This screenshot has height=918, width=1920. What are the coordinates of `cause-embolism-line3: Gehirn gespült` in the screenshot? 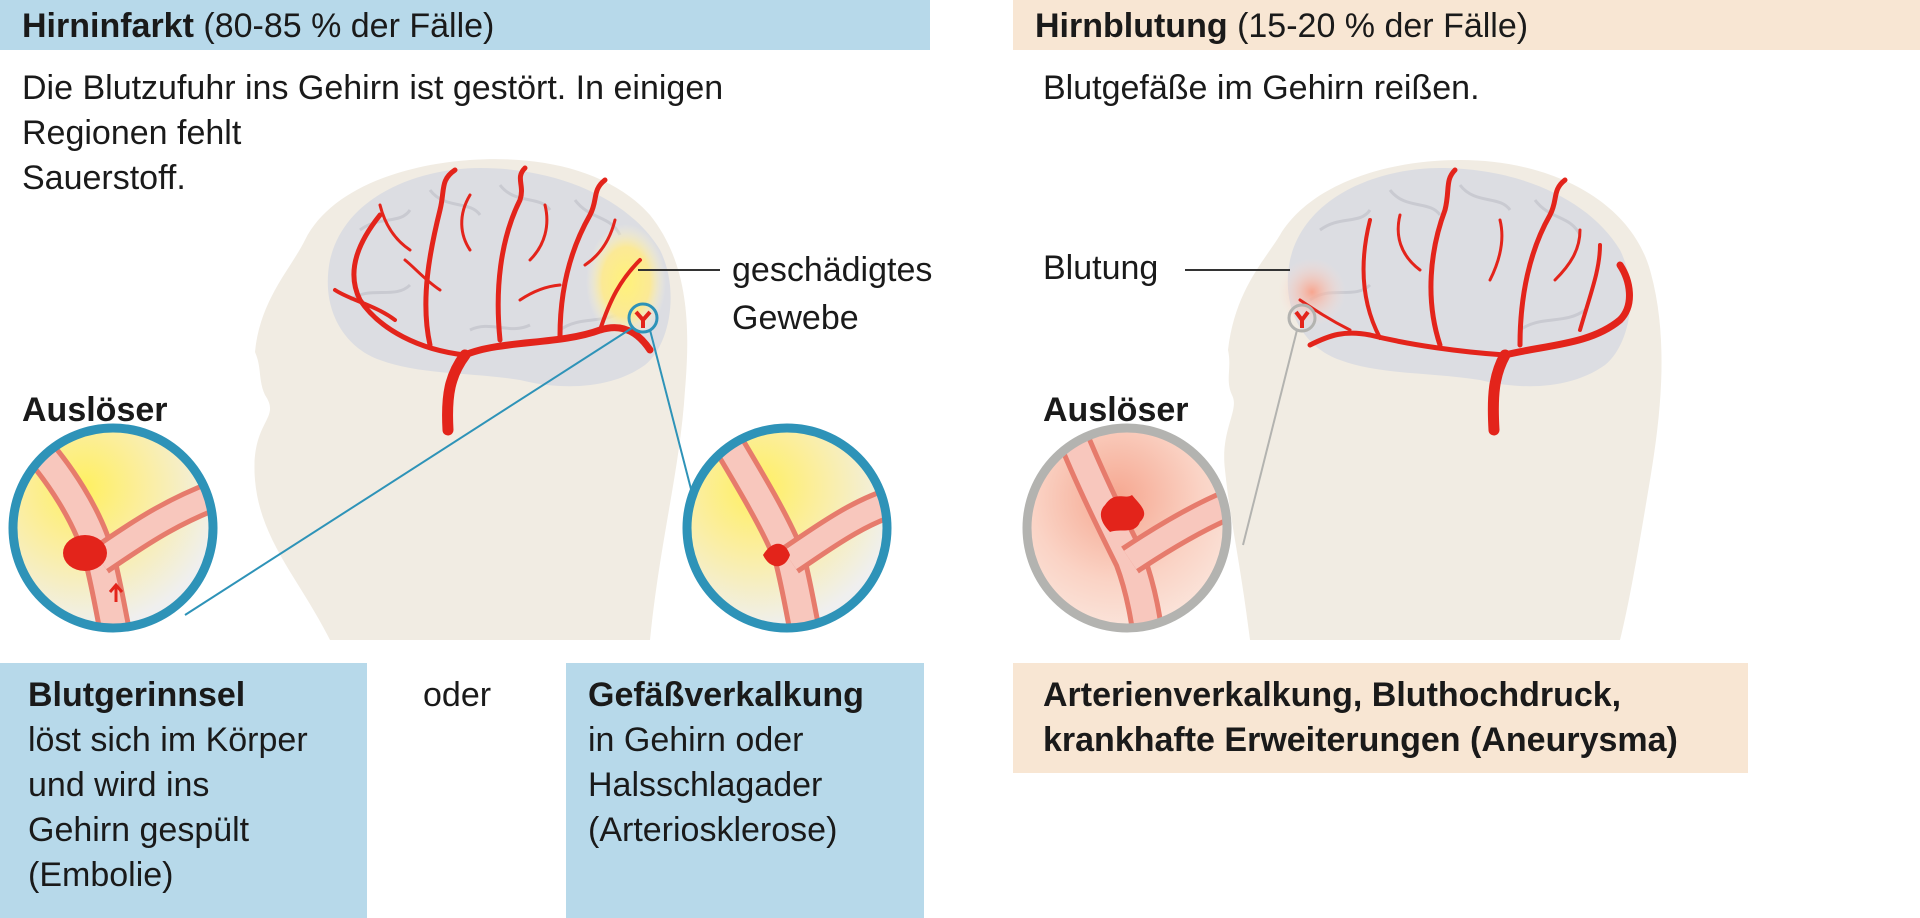 It's located at (139, 830).